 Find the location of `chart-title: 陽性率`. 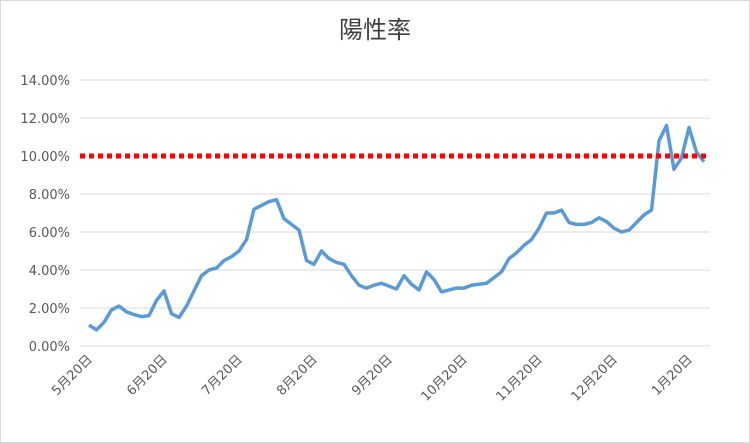

chart-title: 陽性率 is located at coordinates (375, 30).